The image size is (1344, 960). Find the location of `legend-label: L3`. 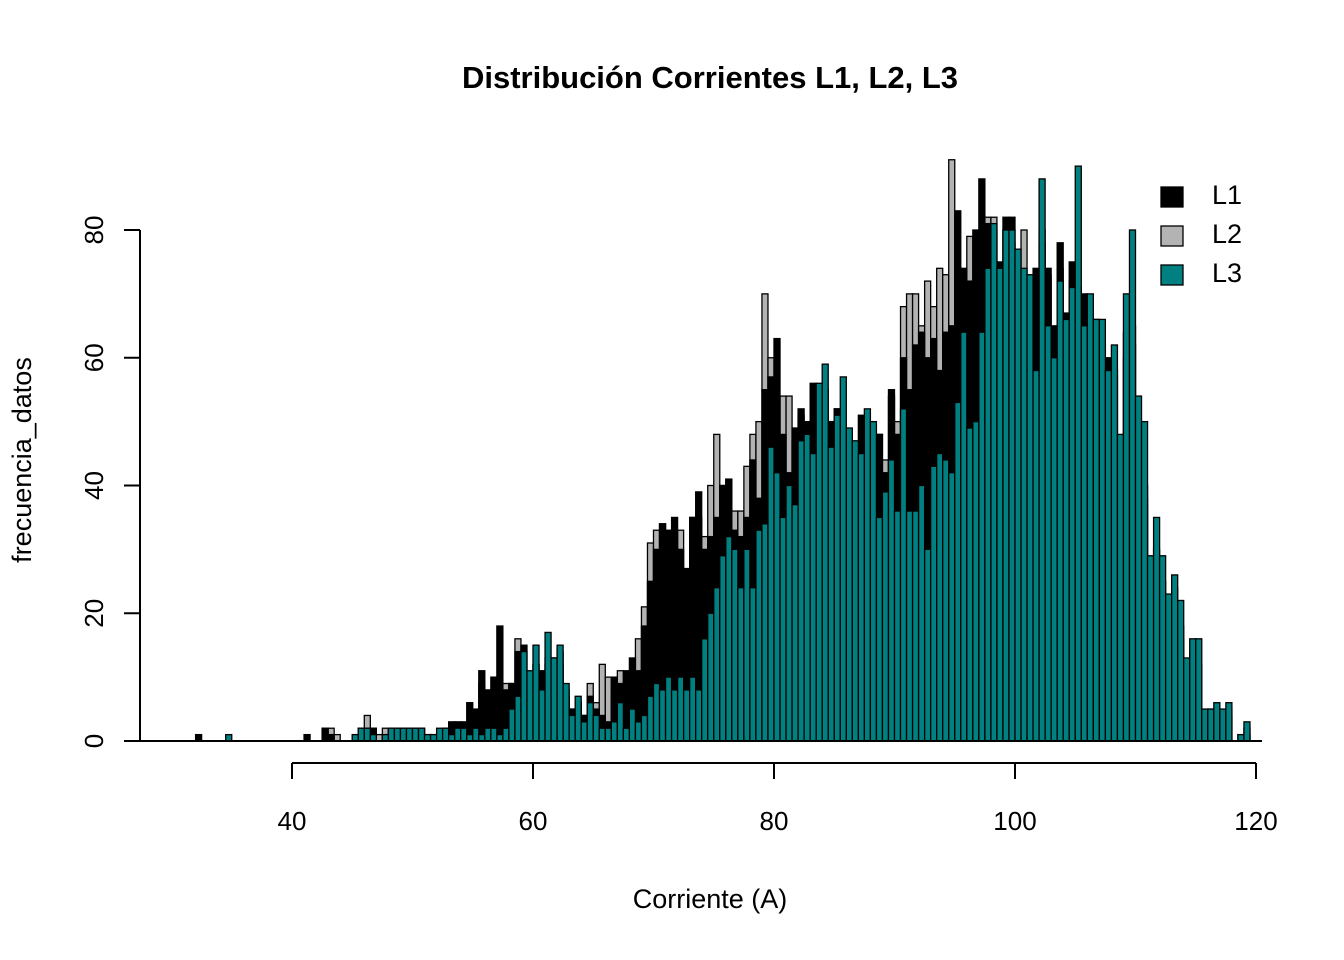

legend-label: L3 is located at coordinates (1227, 273).